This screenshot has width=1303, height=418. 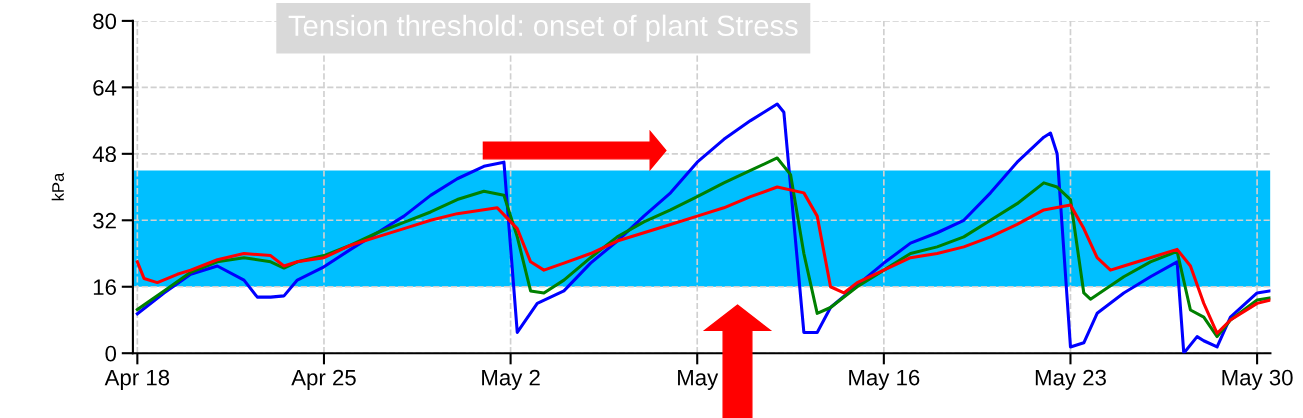 What do you see at coordinates (104, 220) in the screenshot?
I see `y-tick-label: 32` at bounding box center [104, 220].